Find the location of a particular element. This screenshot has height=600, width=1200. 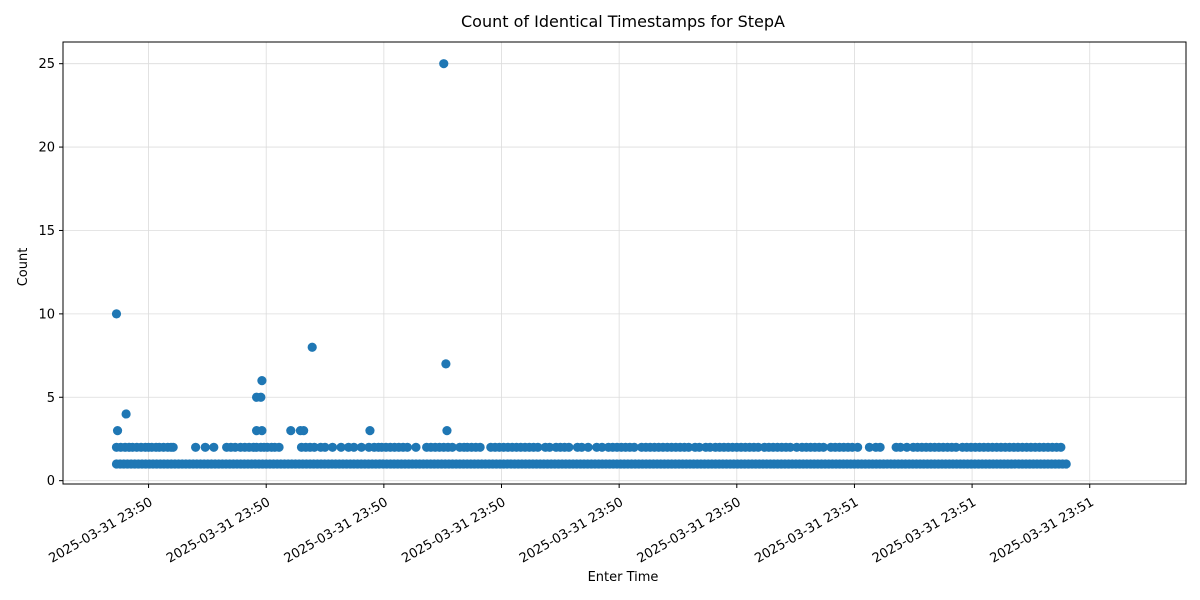

y-tick-label: 10 is located at coordinates (46, 314).